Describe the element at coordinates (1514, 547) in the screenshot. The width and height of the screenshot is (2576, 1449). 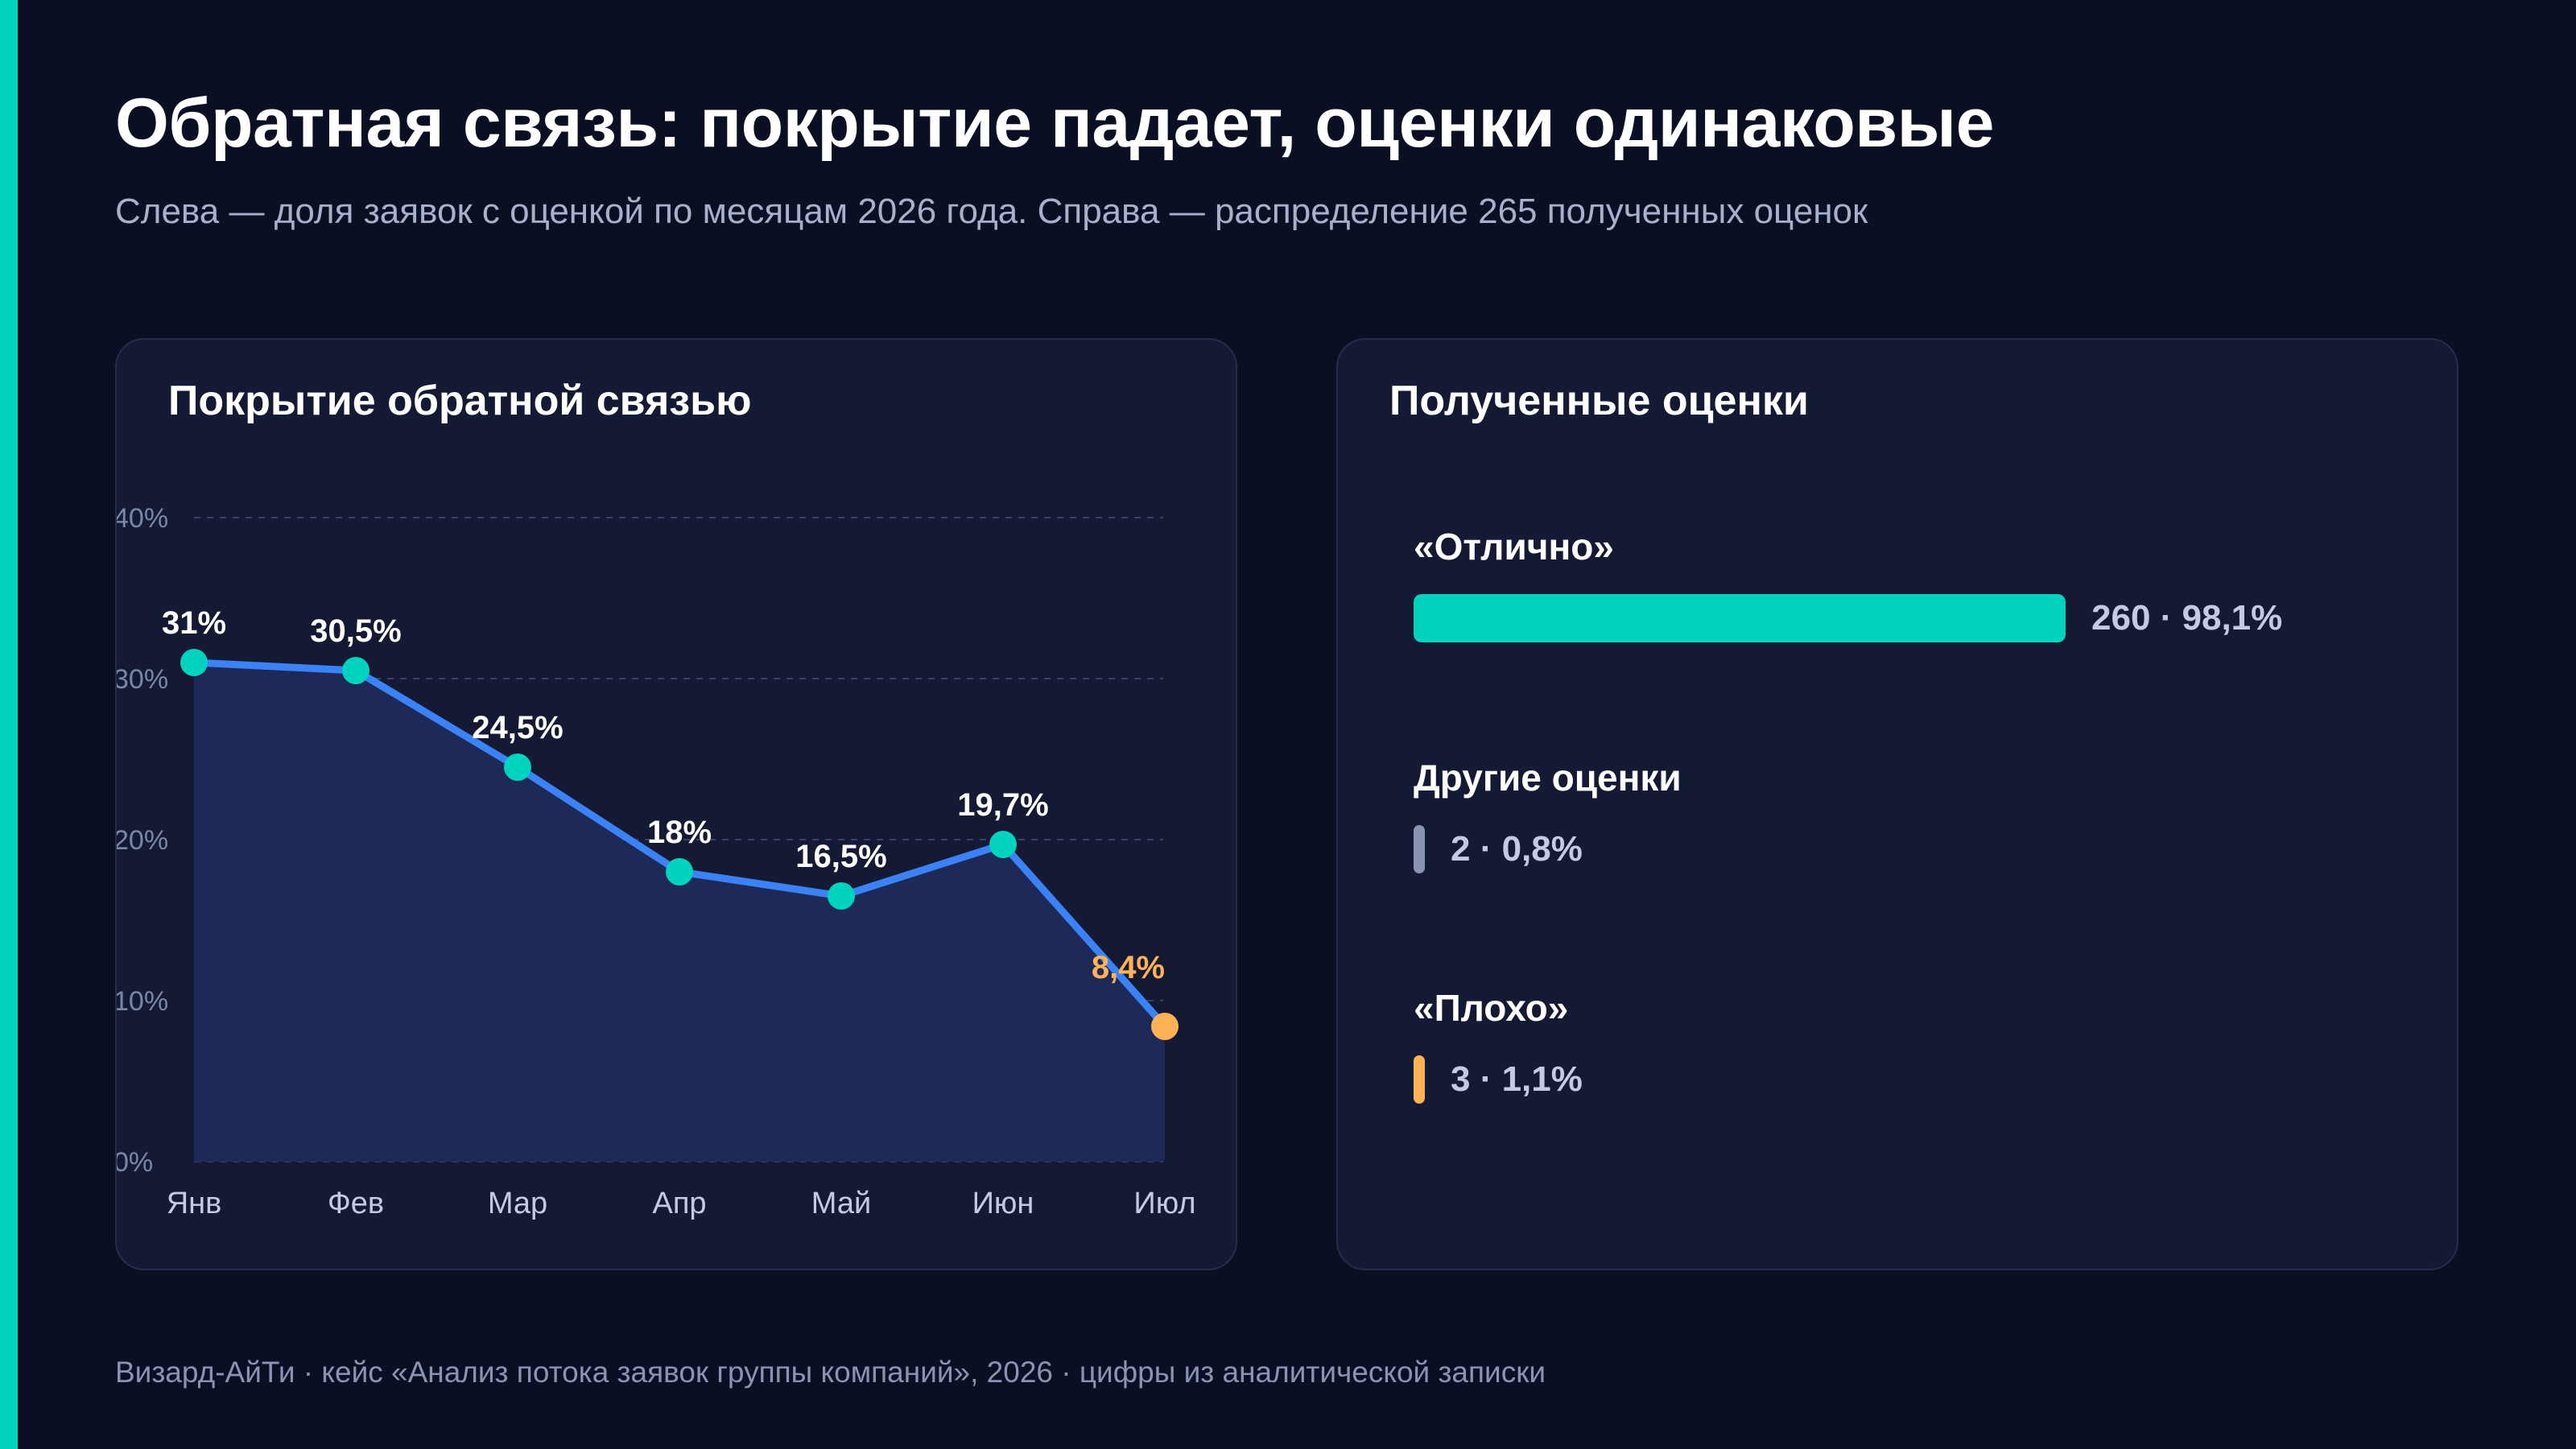
I see `rating-excellent-label: «Отлично»` at that location.